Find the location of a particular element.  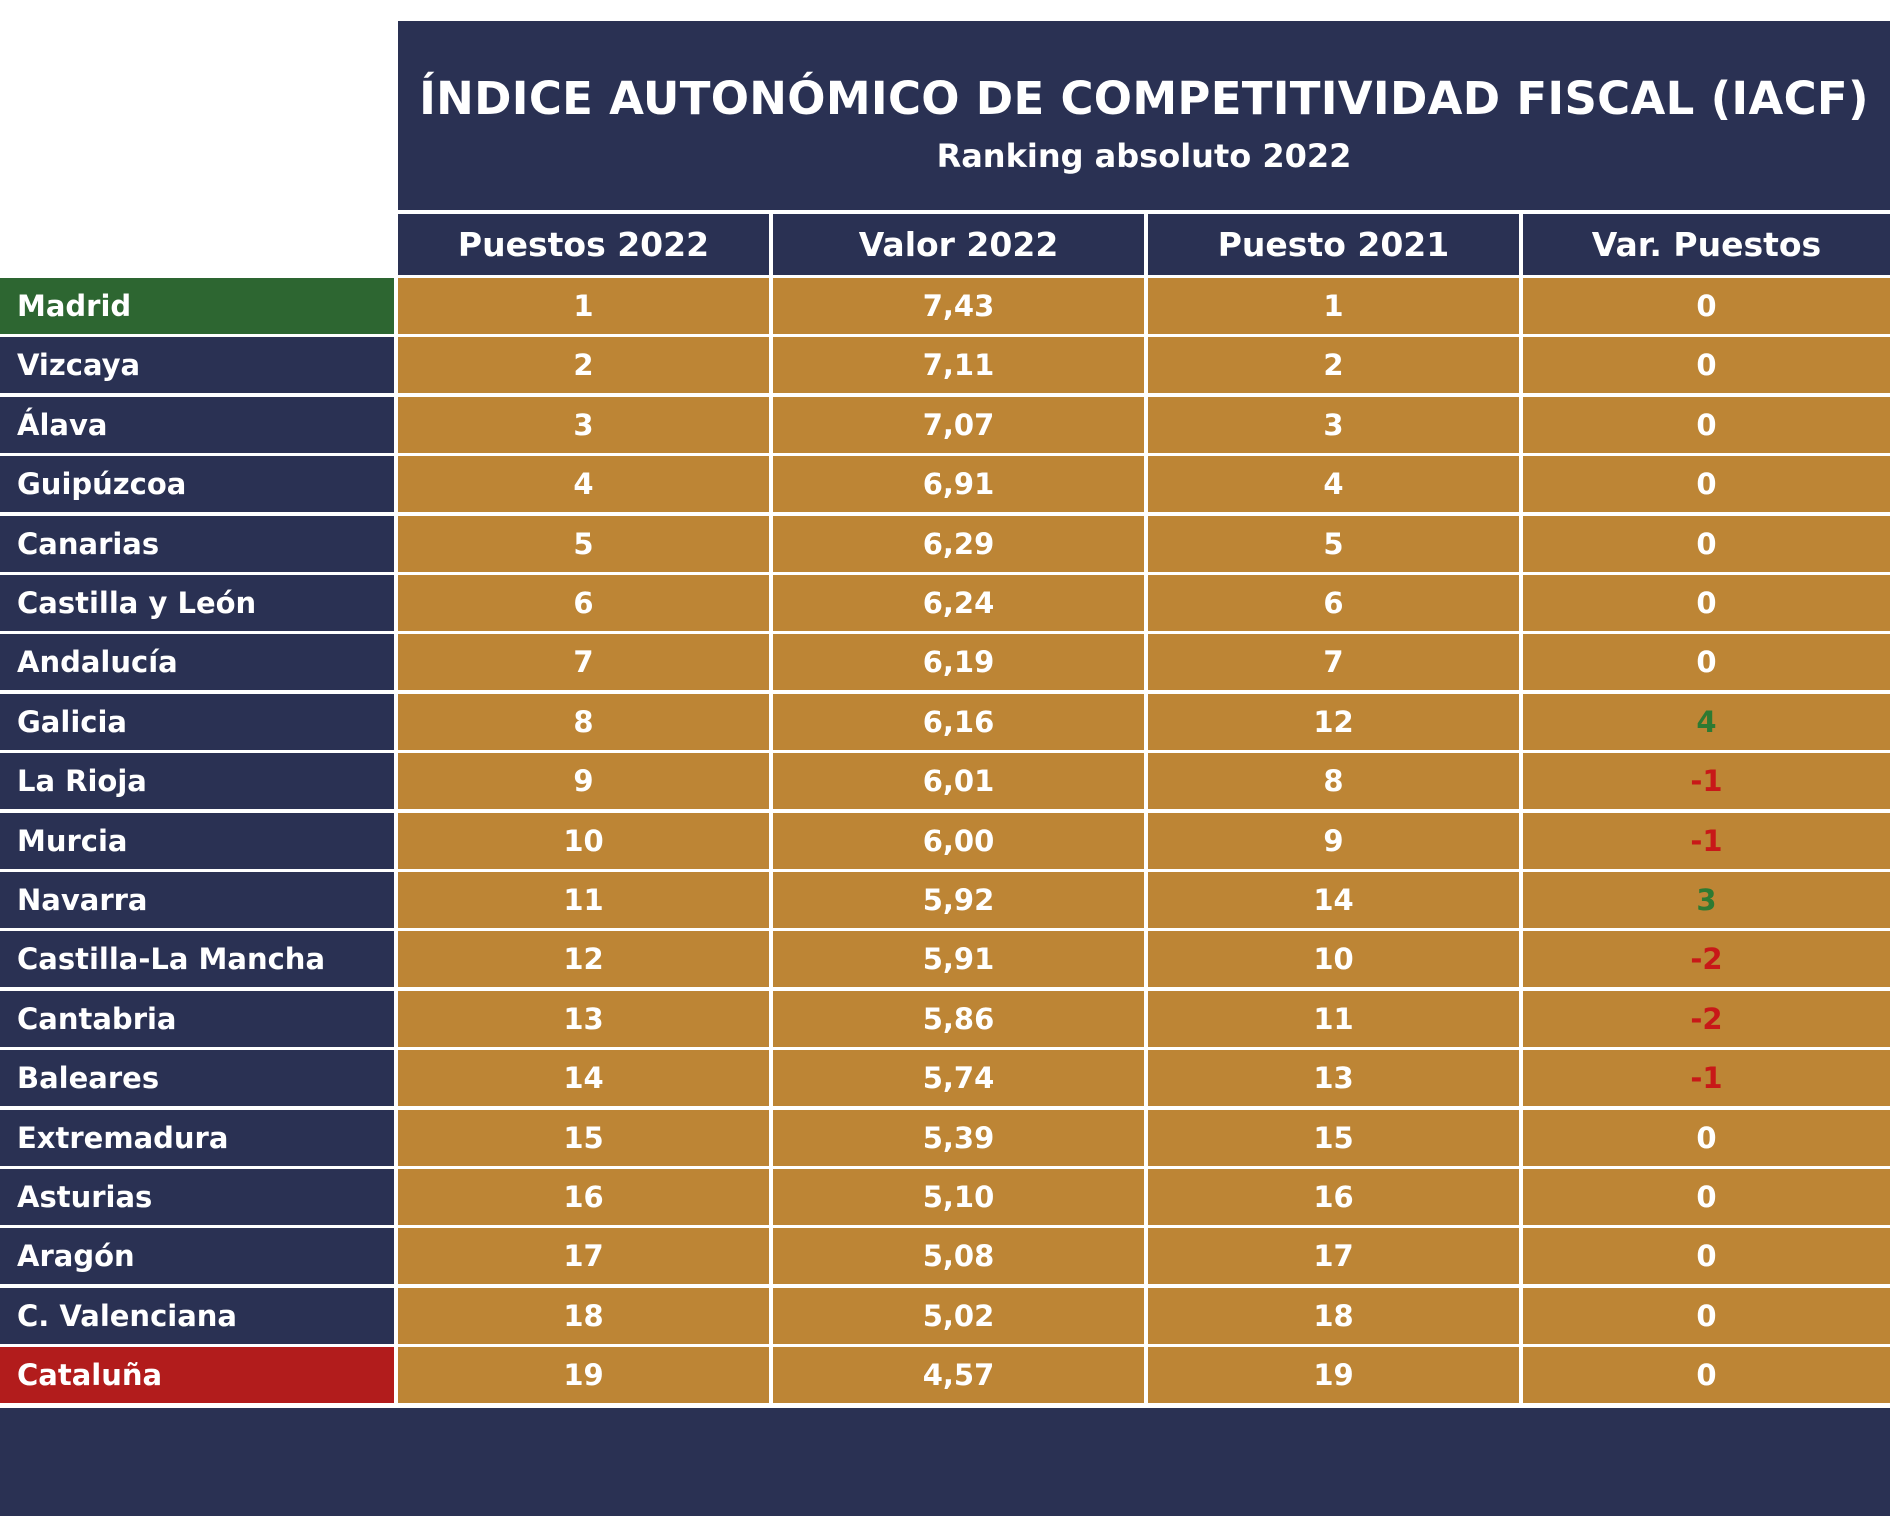

table-row: Madrid 1 7,43 1 0 is located at coordinates (945, 306).